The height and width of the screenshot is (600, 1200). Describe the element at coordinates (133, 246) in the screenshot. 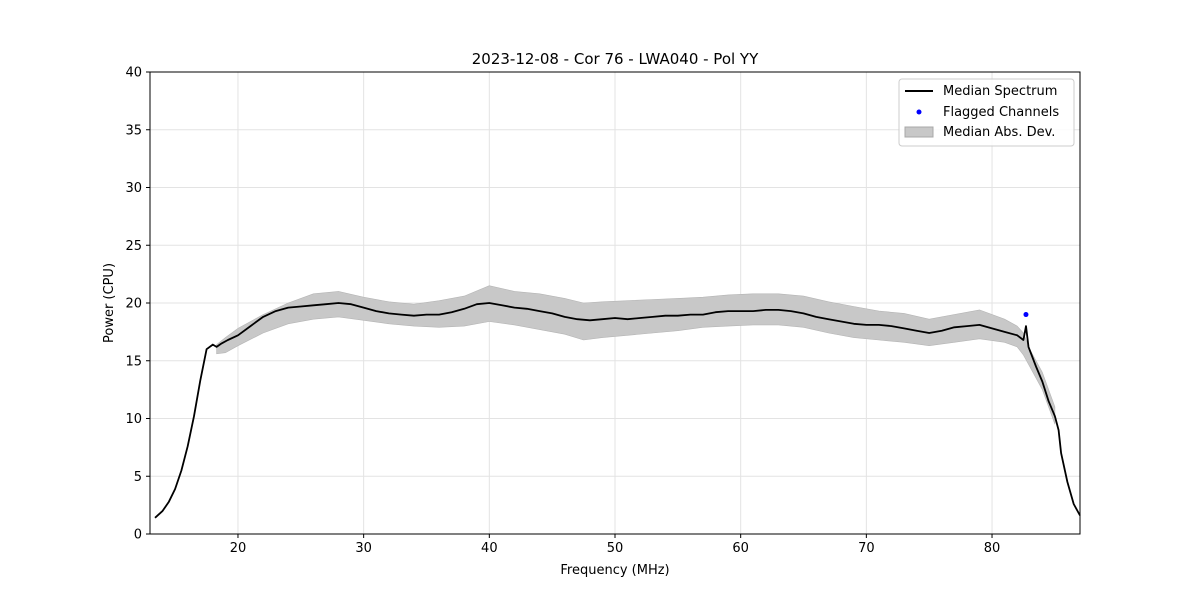

I see `y-tick-label: 25` at that location.